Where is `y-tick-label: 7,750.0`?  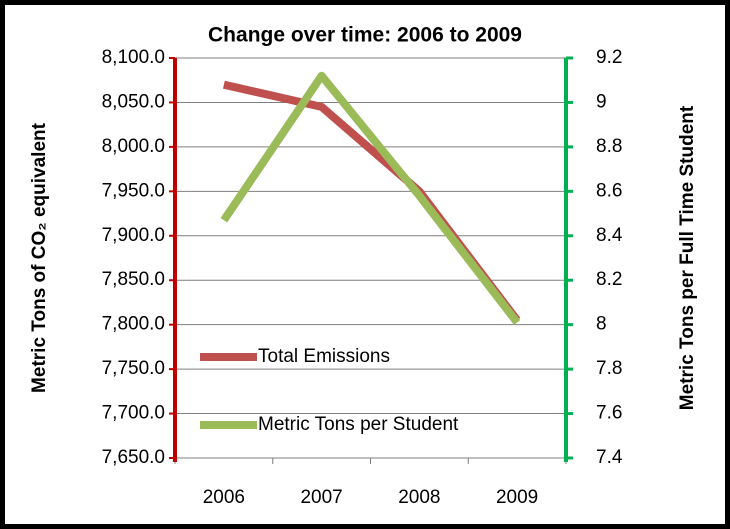
y-tick-label: 7,750.0 is located at coordinates (133, 368).